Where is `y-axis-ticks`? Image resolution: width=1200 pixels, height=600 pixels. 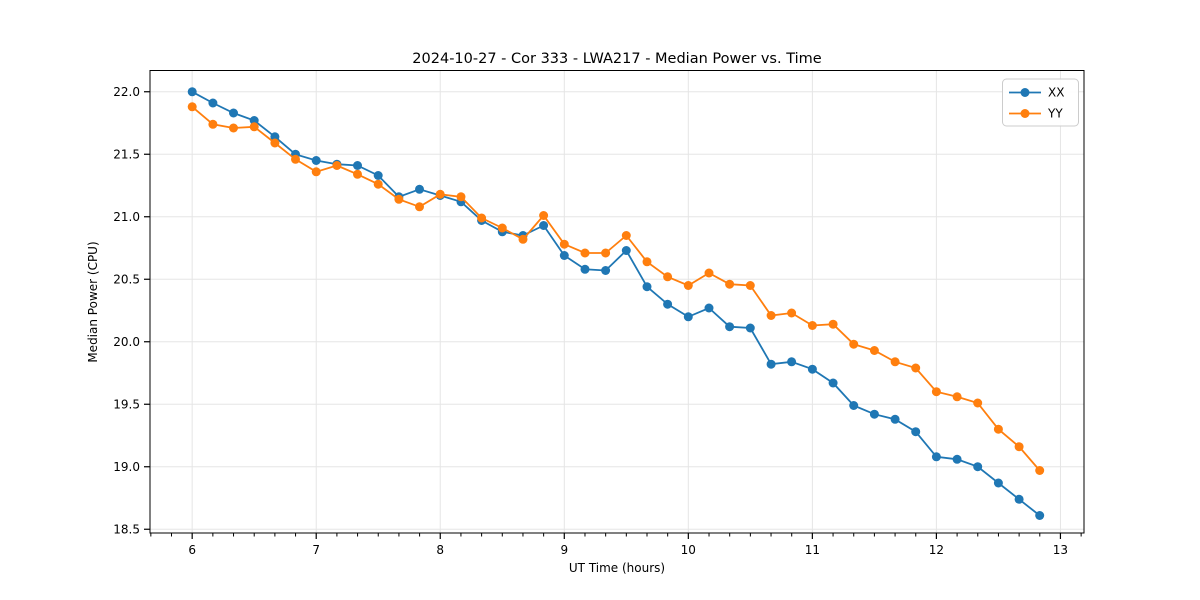 y-axis-ticks is located at coordinates (147, 310).